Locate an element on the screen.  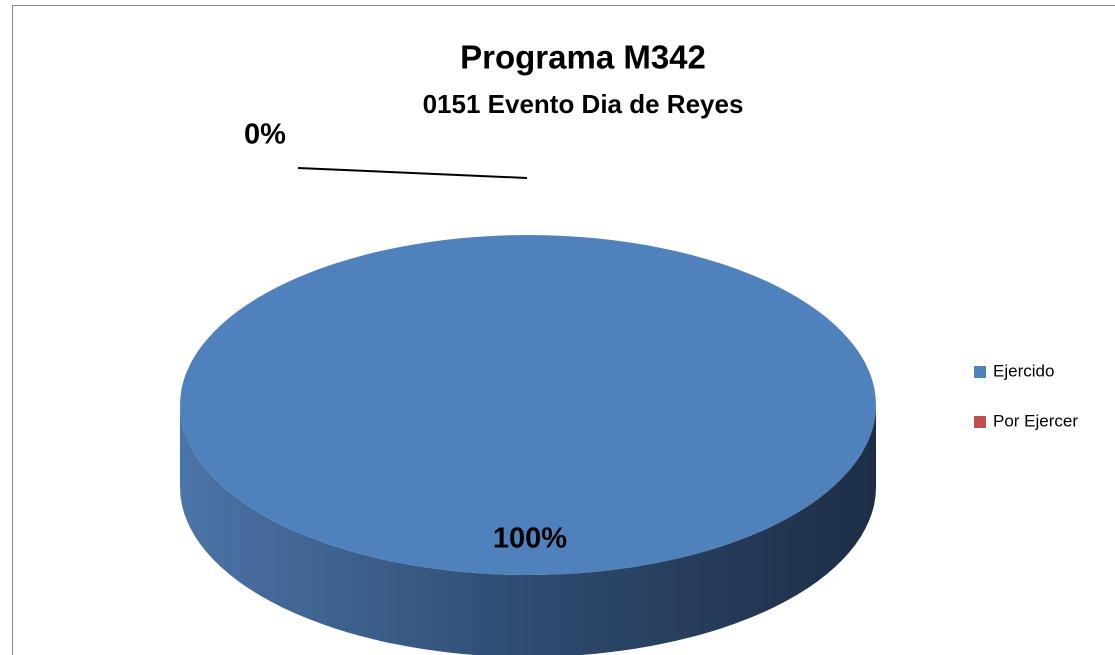
chart-subtitle: 0151 Evento Dia de Reyes is located at coordinates (583, 104).